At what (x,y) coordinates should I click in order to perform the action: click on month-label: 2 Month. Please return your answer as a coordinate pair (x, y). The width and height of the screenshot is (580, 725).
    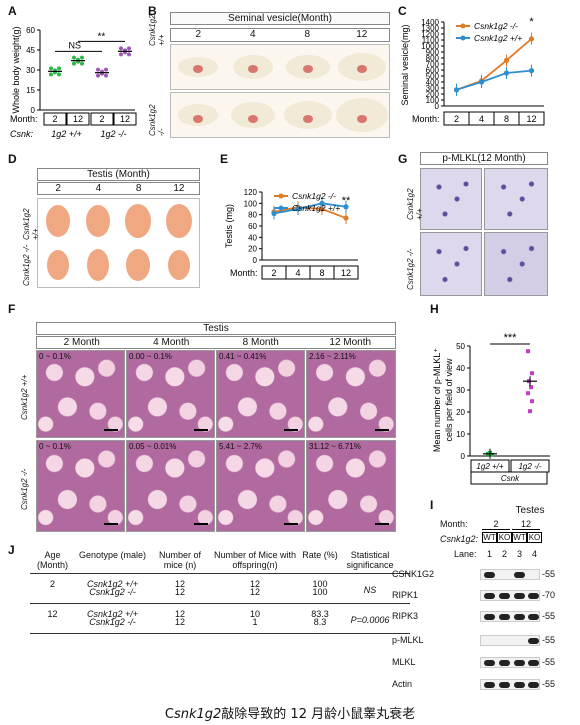
    Looking at the image, I should click on (81, 342).